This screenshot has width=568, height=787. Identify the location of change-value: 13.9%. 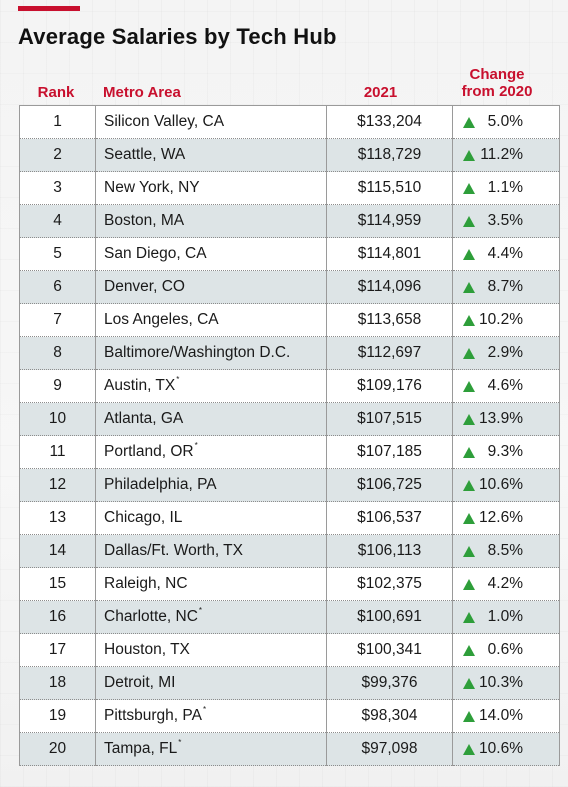
(501, 418).